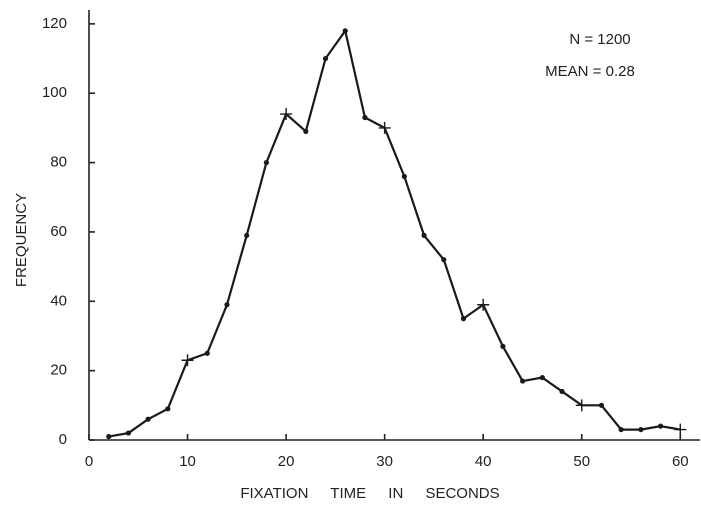  I want to click on y-tick-label: 40, so click(58, 300).